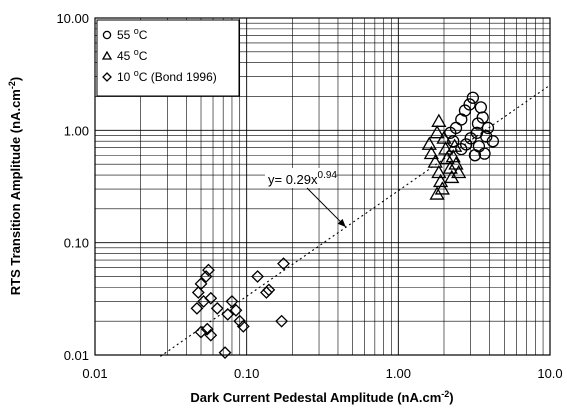 The width and height of the screenshot is (567, 411). I want to click on y-tick-label: 10.00, so click(72, 18).